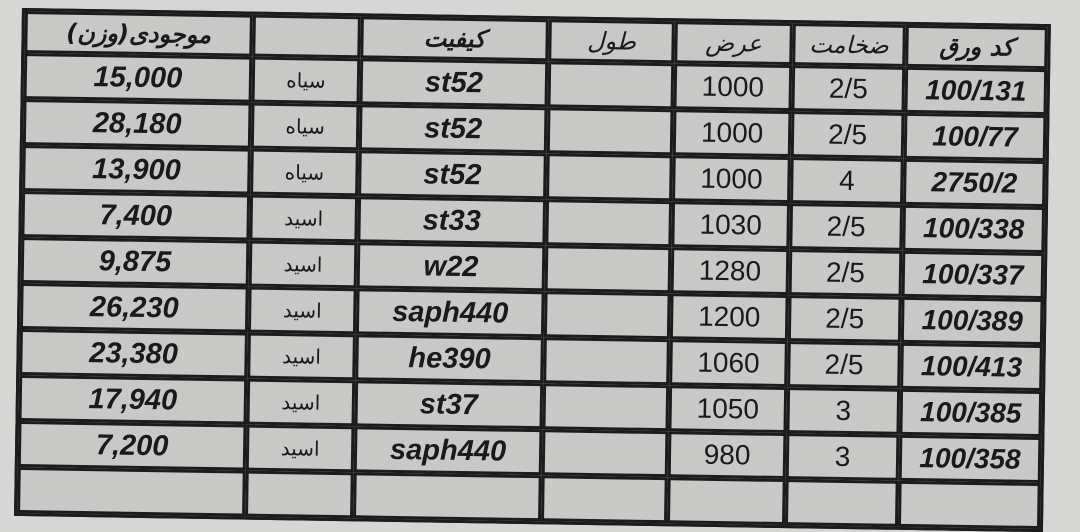 The width and height of the screenshot is (1080, 532). Describe the element at coordinates (971, 413) in the screenshot. I see `cell-code: 100/385` at that location.